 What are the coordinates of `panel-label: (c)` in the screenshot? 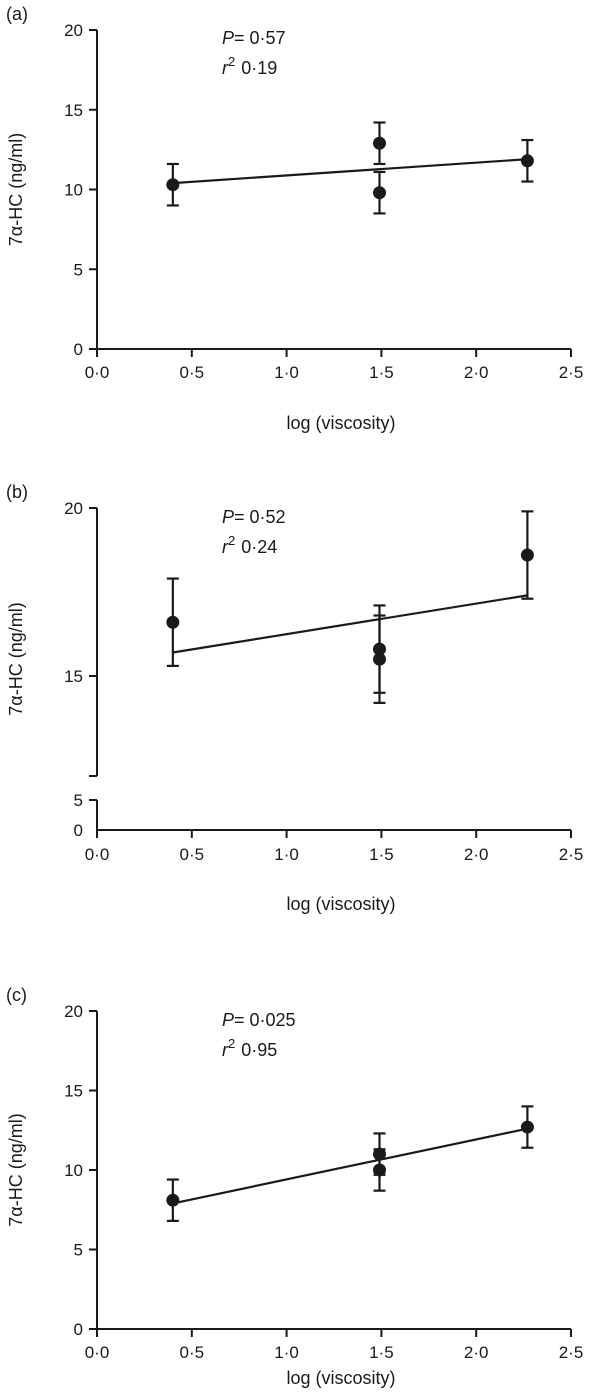 It's located at (16, 995).